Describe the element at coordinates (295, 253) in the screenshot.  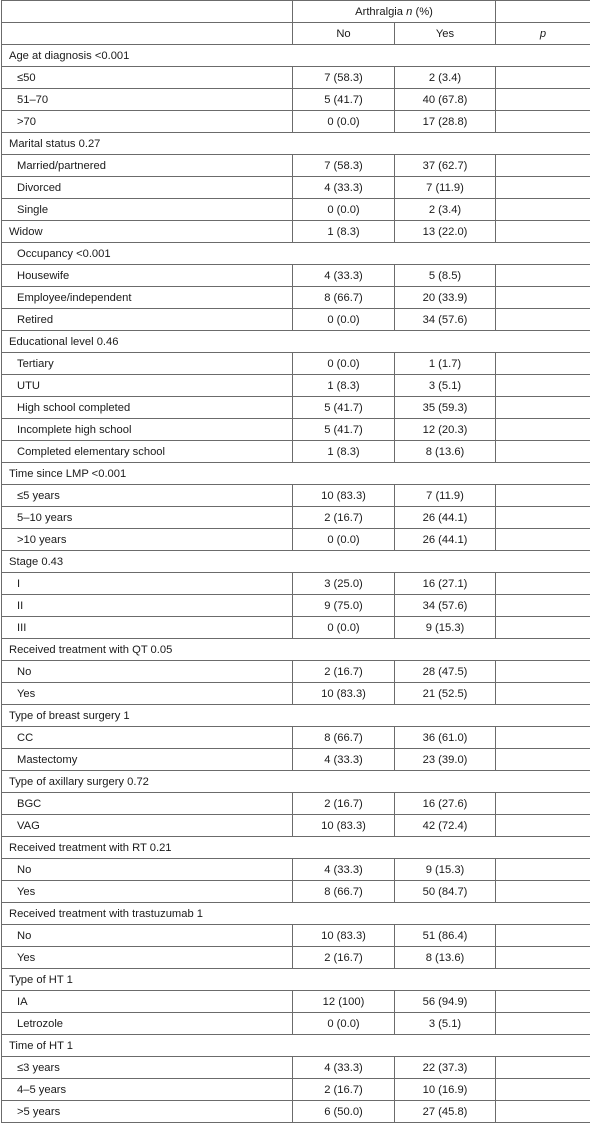
I see `section-row: Occupancy <0.001` at that location.